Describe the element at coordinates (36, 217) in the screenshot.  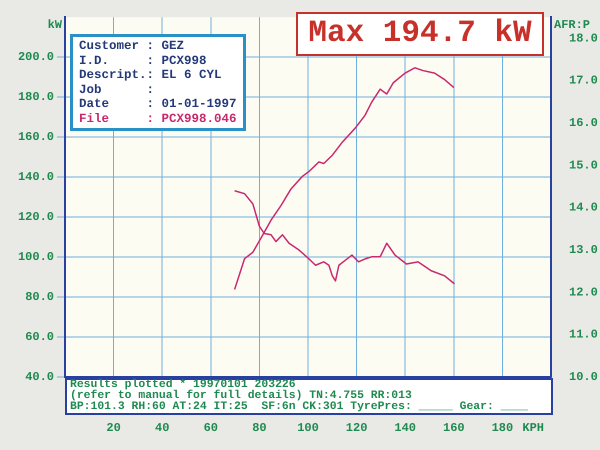
I see `y-tick-label: 120.0` at that location.